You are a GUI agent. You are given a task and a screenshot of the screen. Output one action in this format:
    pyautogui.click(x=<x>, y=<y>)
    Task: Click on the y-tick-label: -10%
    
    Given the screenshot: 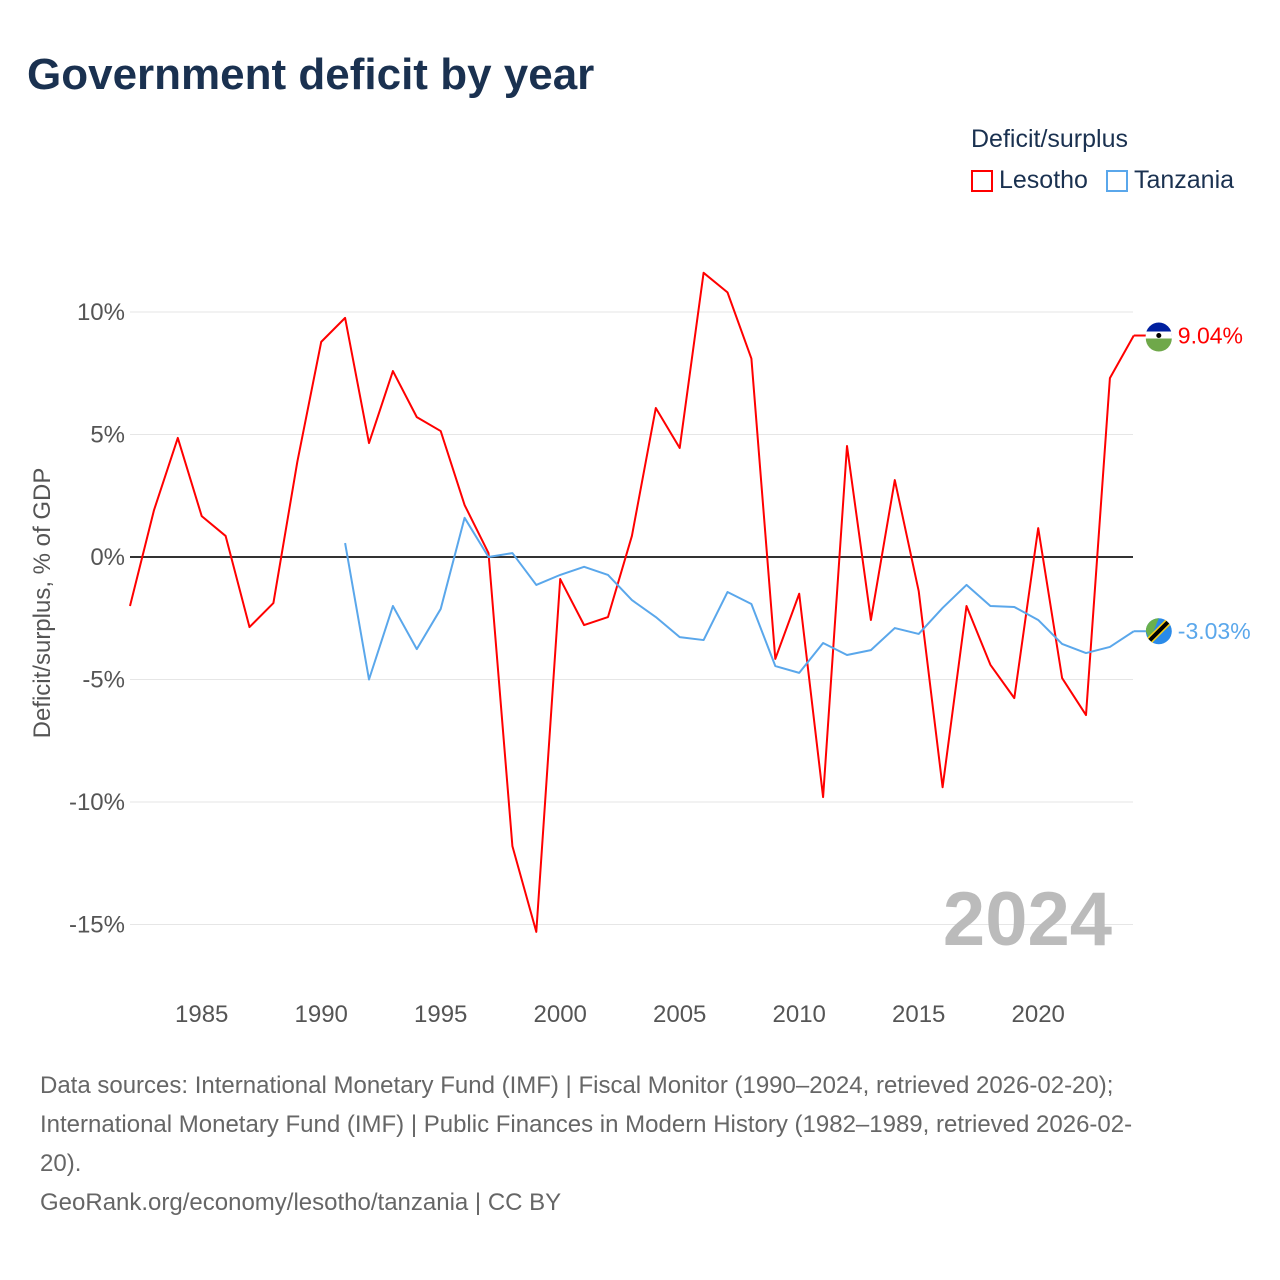 What is the action you would take?
    pyautogui.click(x=97, y=802)
    